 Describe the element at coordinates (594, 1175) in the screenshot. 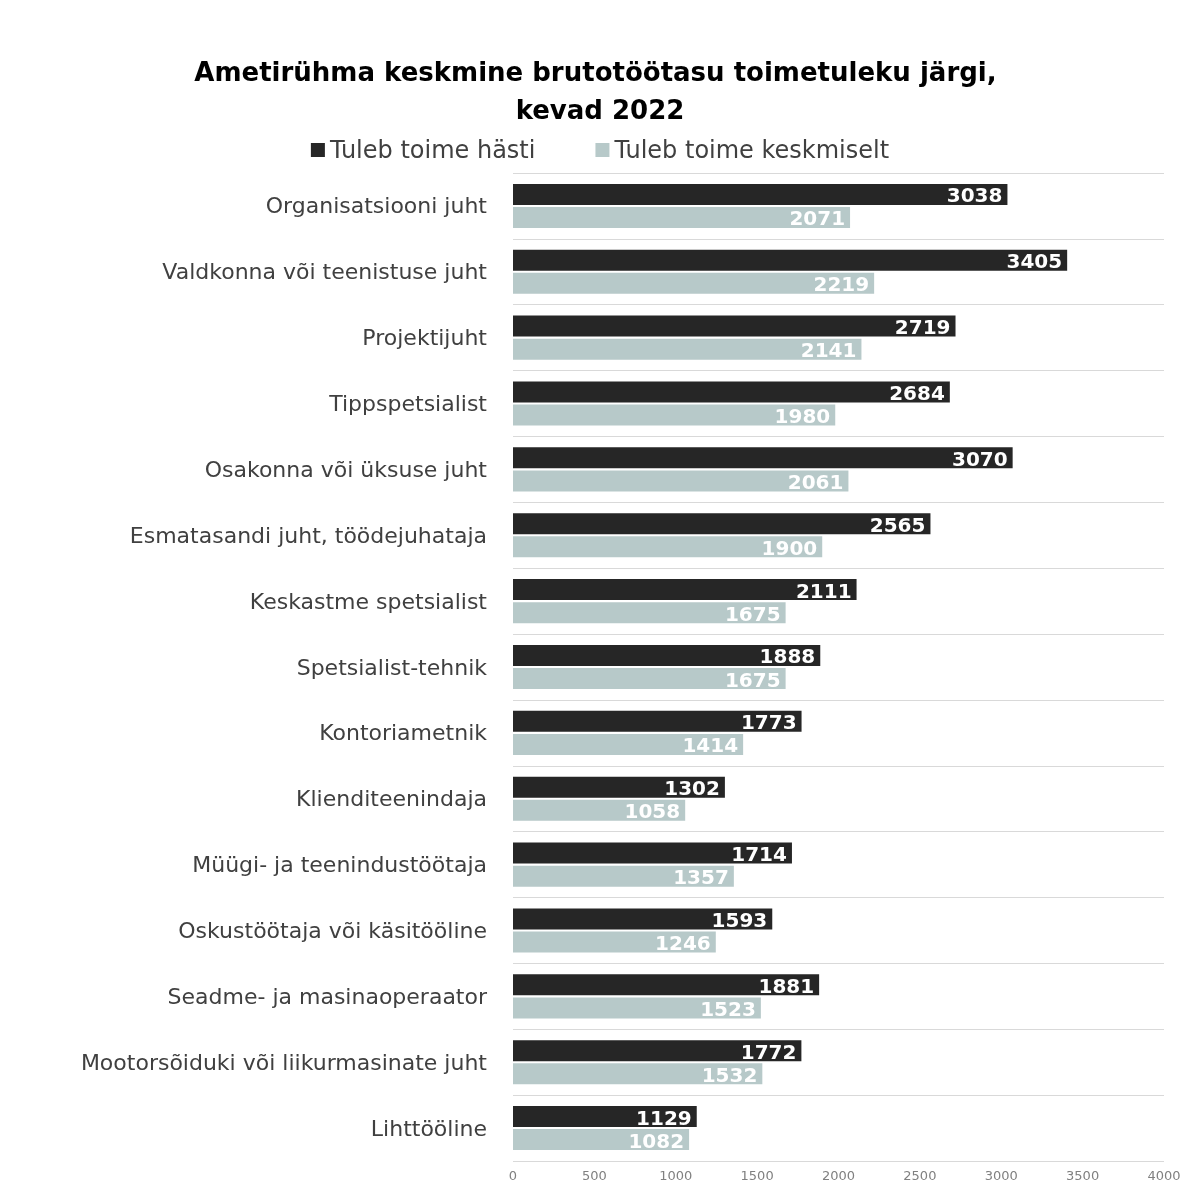

I see `x-tick-label: 500` at that location.